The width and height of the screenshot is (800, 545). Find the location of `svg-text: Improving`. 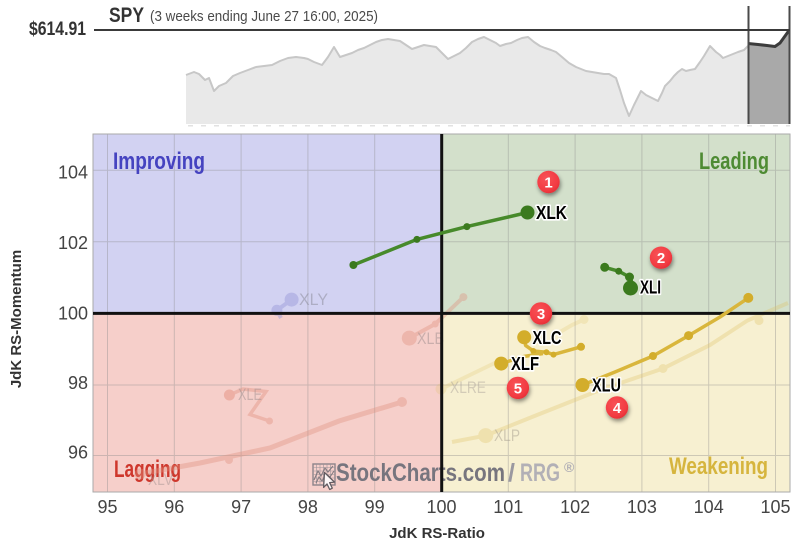

svg-text: Improving is located at coordinates (159, 161).